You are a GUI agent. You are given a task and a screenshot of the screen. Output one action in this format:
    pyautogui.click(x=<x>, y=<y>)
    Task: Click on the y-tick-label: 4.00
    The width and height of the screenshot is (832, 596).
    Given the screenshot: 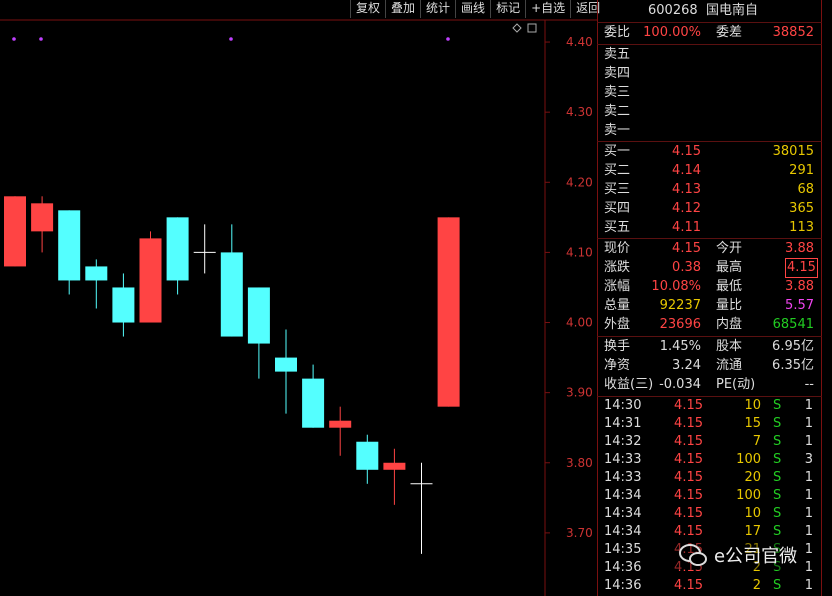 What is the action you would take?
    pyautogui.click(x=579, y=323)
    